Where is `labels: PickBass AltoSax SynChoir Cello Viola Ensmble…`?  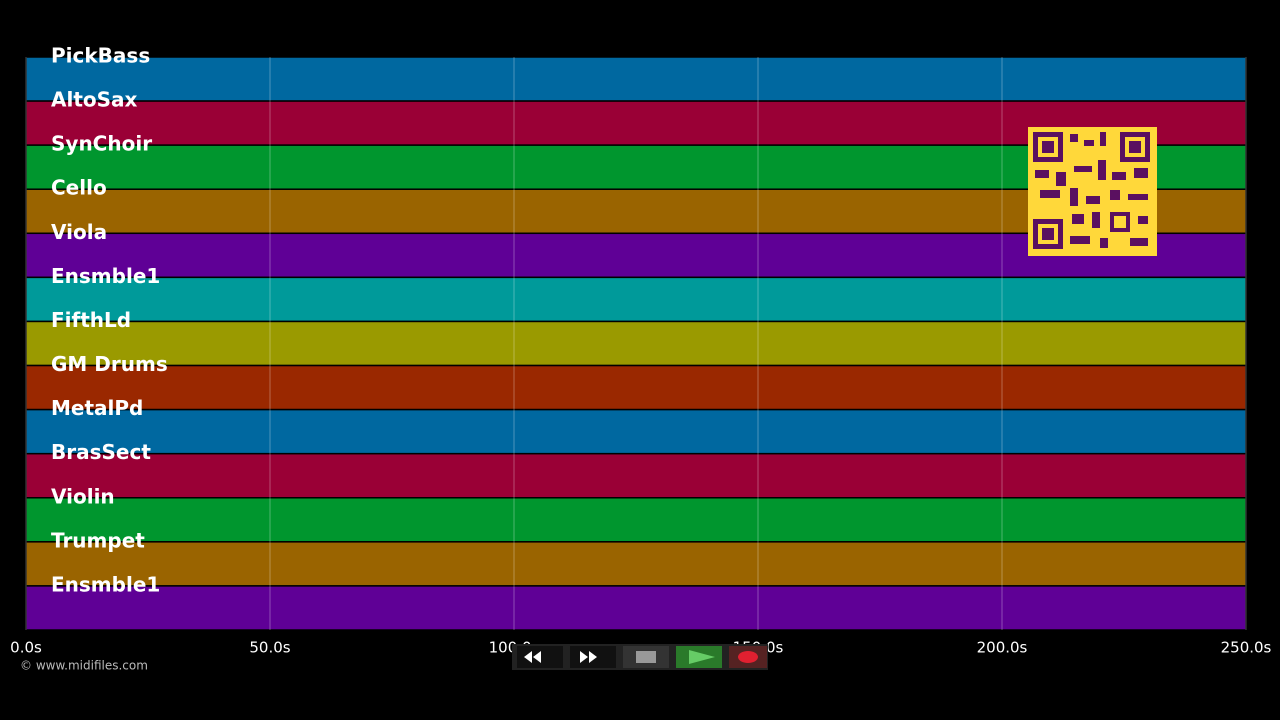 labels: PickBass AltoSax SynChoir Cello Viola Ensmble… is located at coordinates (109, 320).